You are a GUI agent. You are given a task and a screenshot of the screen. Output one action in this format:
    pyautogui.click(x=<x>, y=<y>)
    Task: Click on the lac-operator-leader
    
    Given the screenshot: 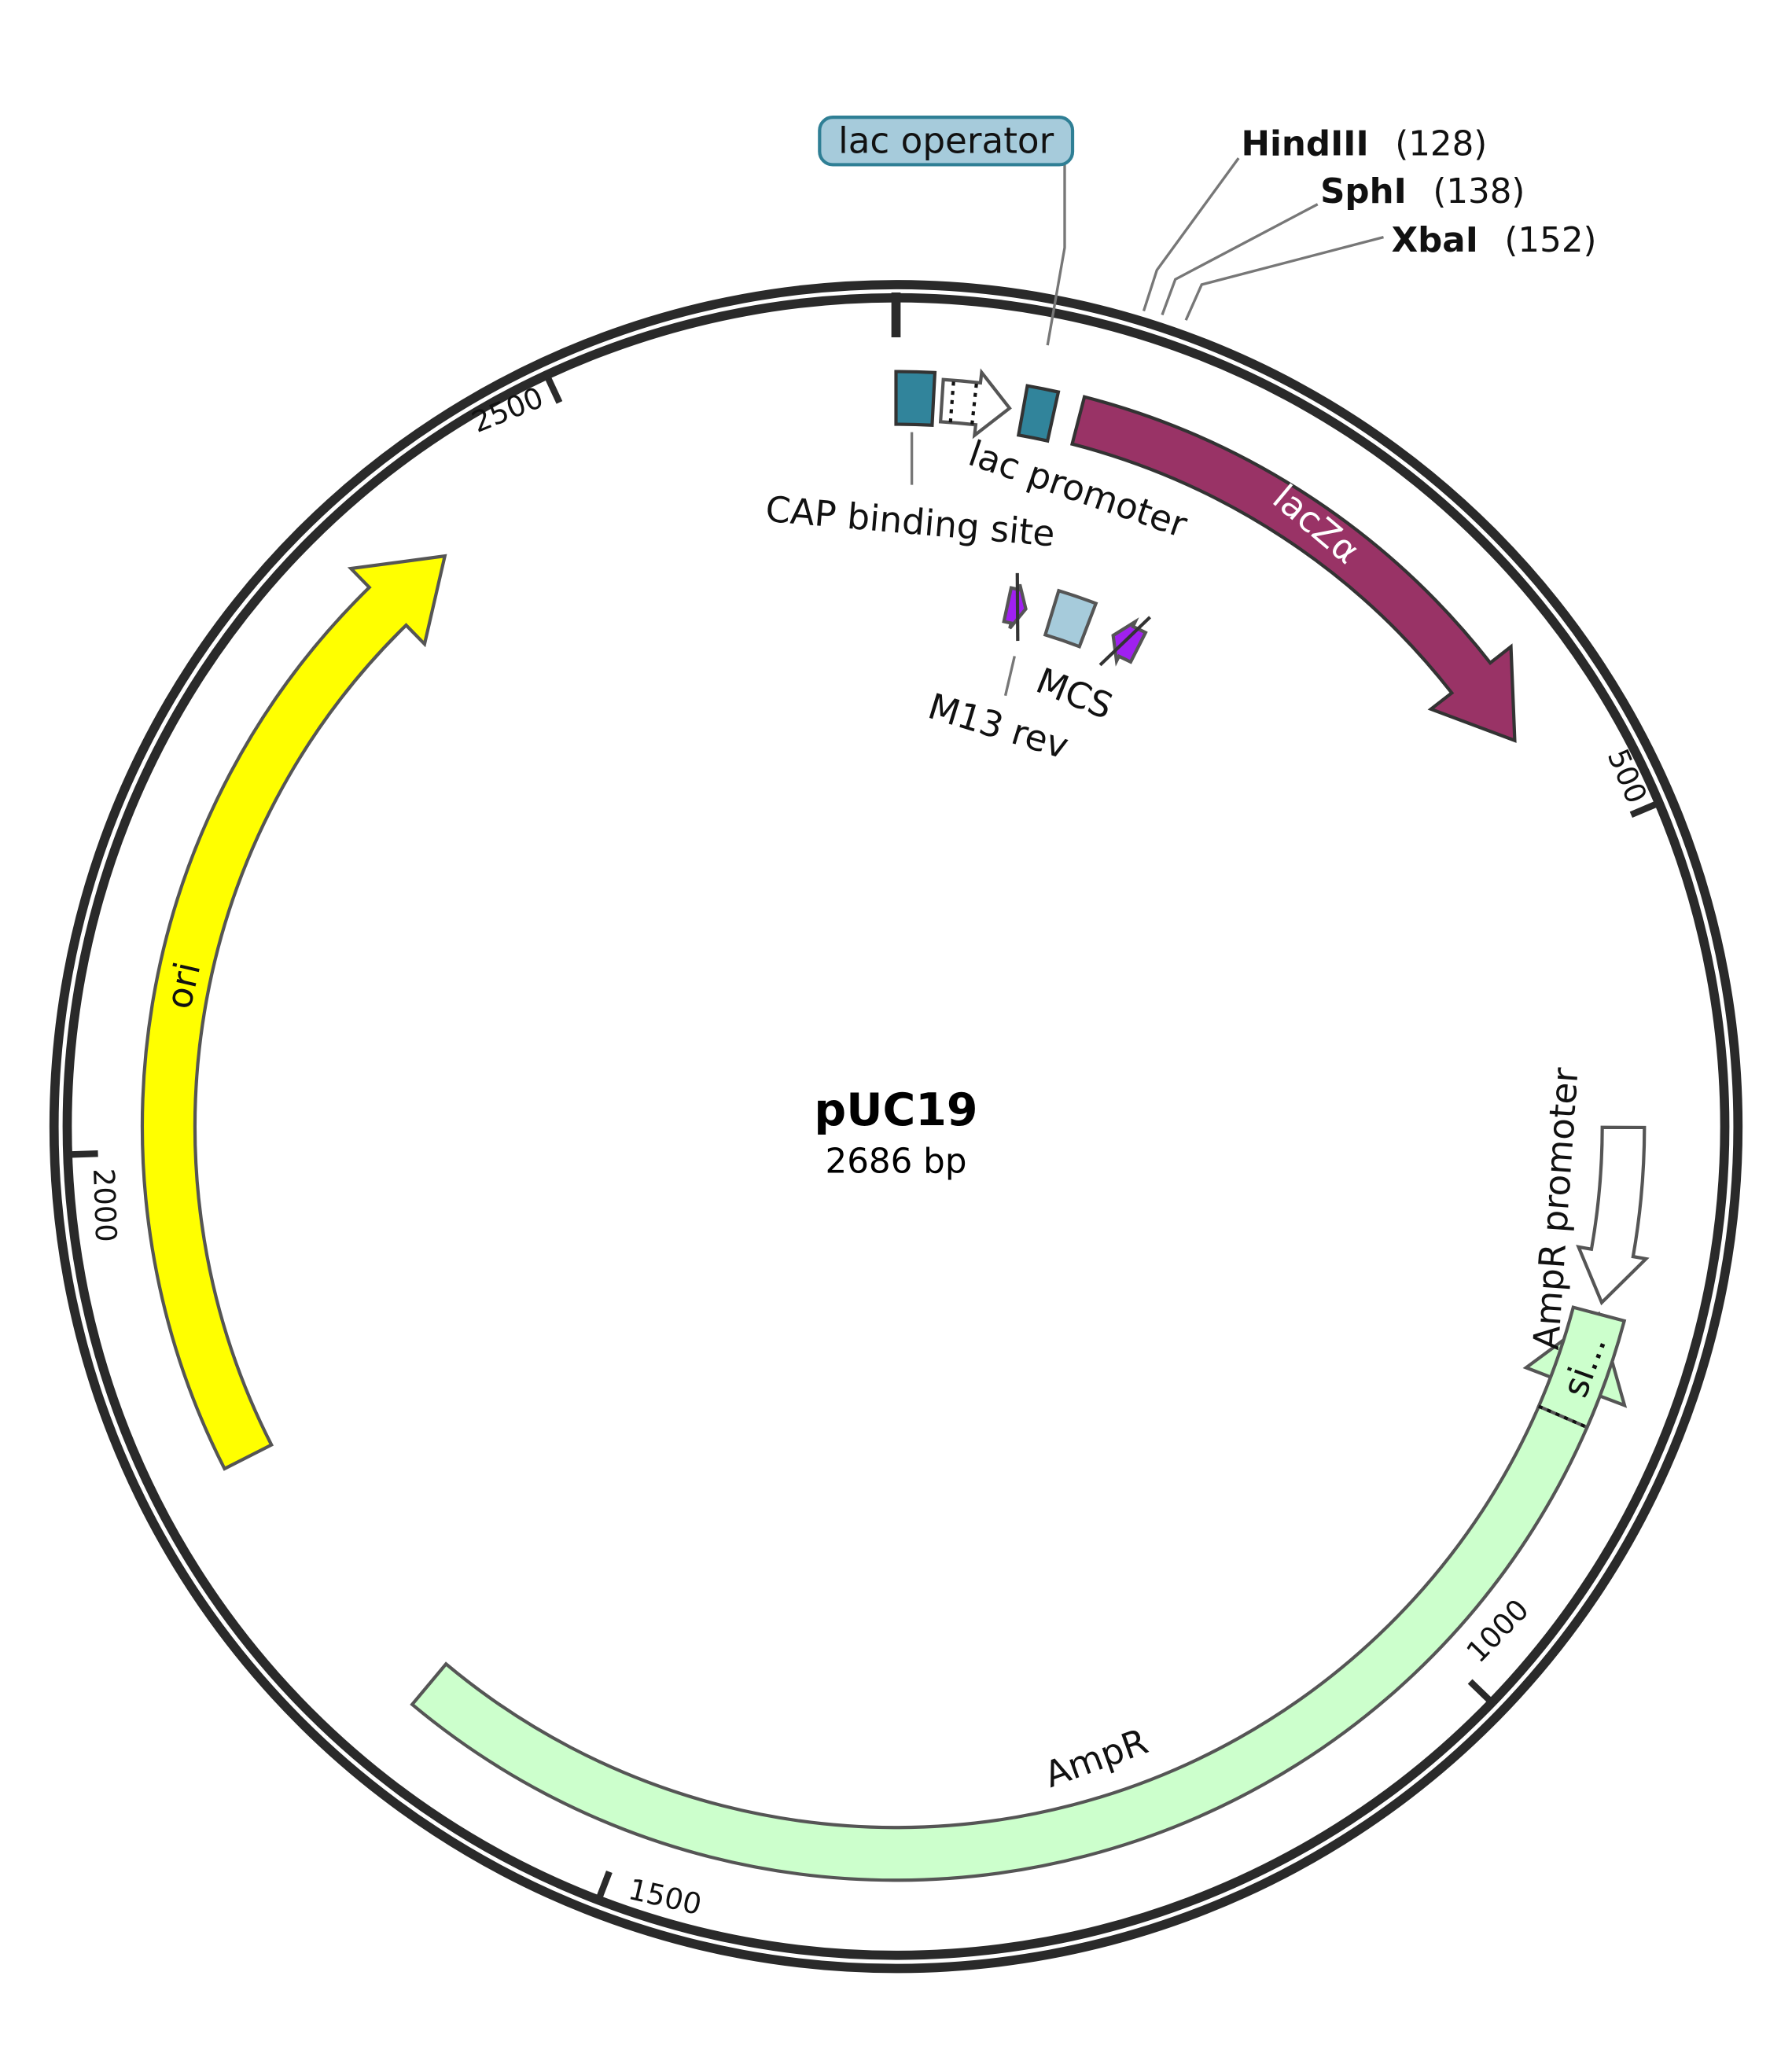 What is the action you would take?
    pyautogui.click(x=1056, y=254)
    